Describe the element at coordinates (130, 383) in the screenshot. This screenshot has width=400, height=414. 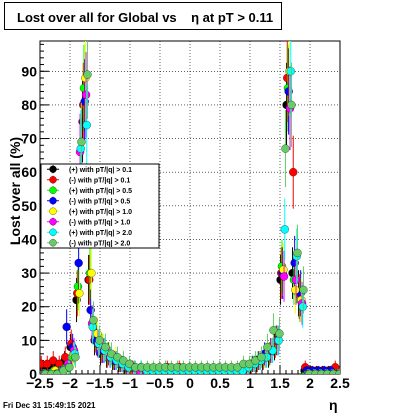
I see `x-tick-label: −1` at that location.